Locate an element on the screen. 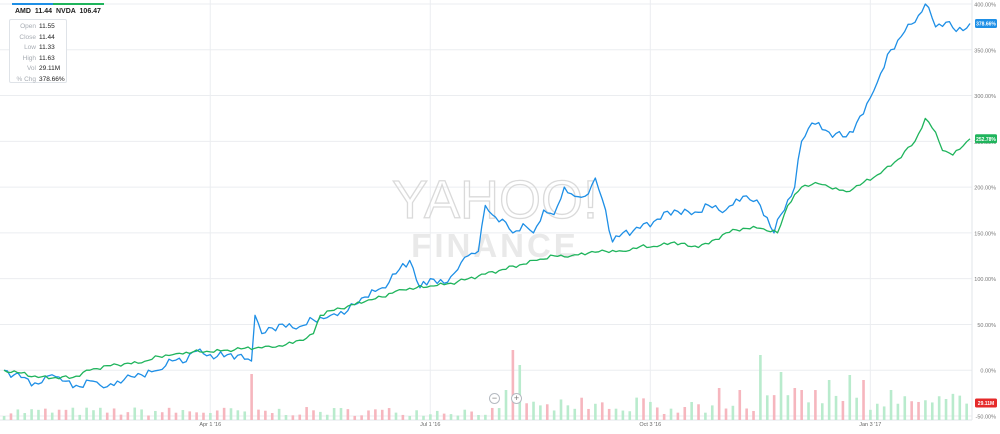  zoom-in-button: + is located at coordinates (516, 398).